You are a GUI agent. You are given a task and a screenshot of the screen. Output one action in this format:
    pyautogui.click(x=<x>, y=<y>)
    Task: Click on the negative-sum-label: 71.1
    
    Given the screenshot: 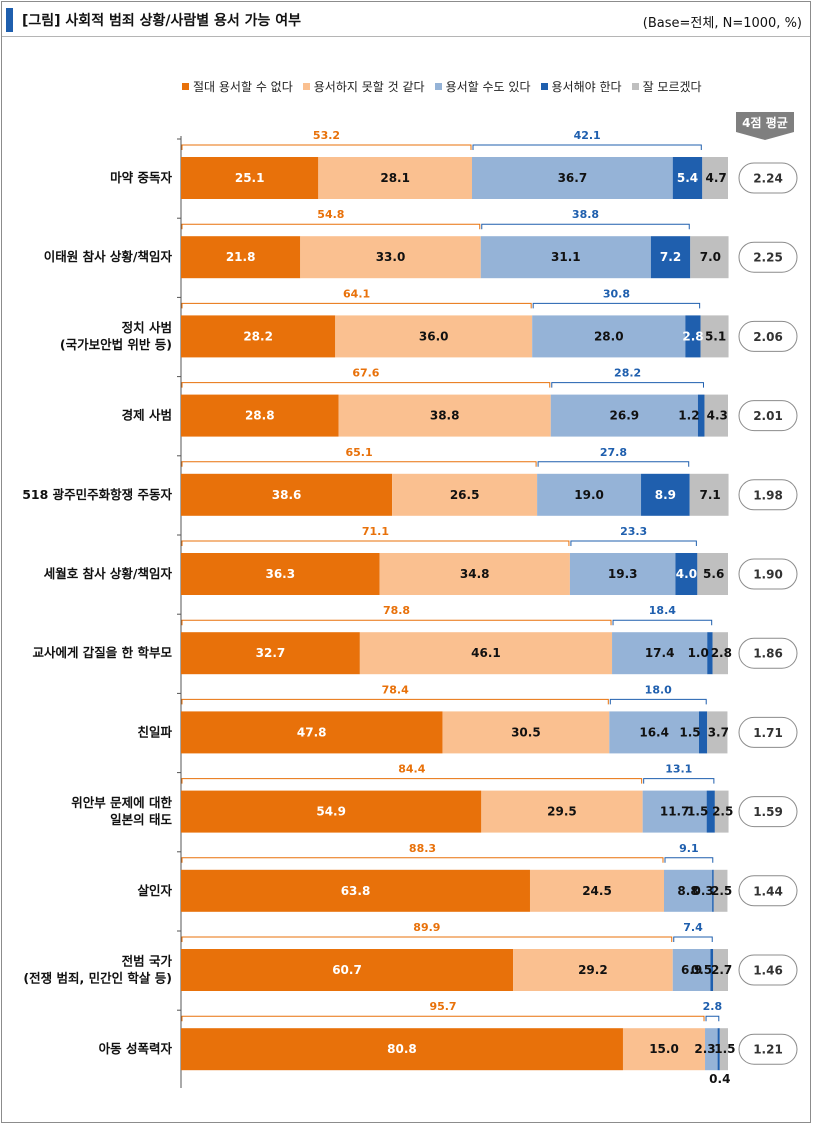 What is the action you would take?
    pyautogui.click(x=375, y=531)
    